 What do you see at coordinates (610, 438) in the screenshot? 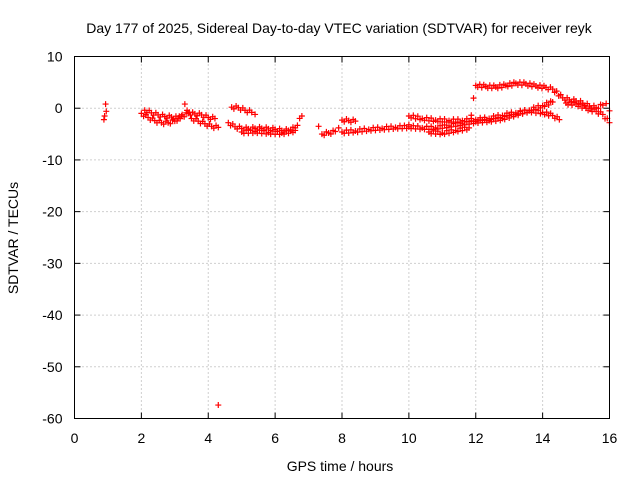
I see `x-tick-label: 16` at bounding box center [610, 438].